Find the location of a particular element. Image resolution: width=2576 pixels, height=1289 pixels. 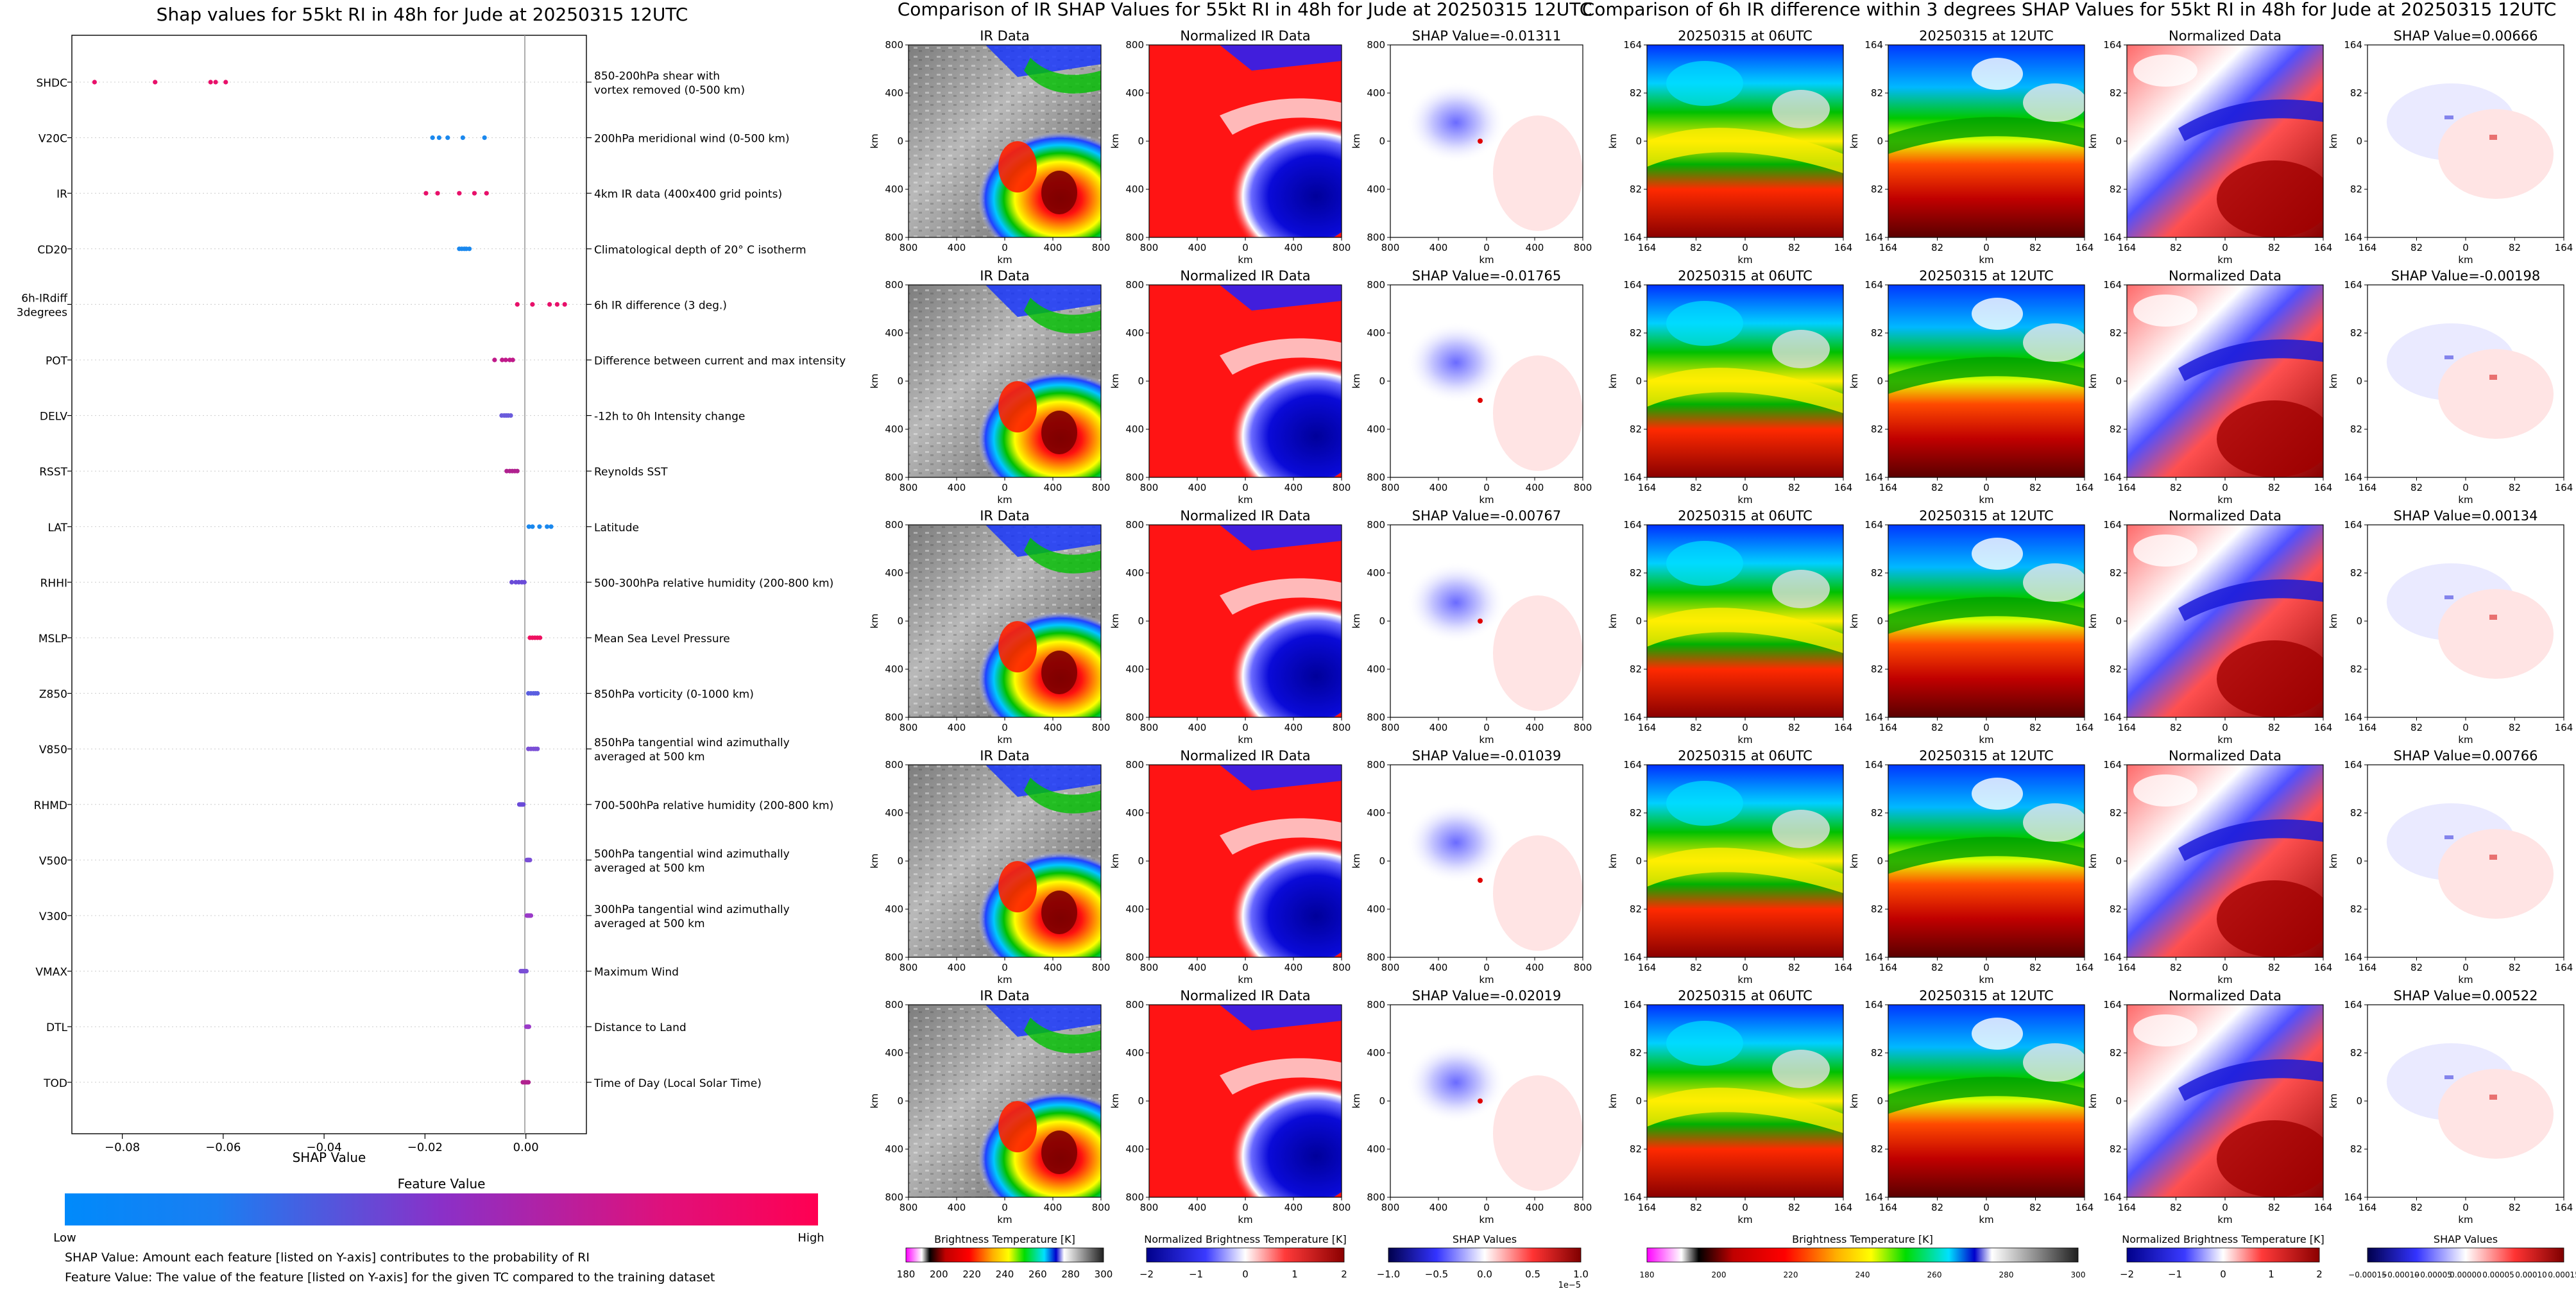

feature-description-label: Mean Sea Level Pressure is located at coordinates (662, 639).